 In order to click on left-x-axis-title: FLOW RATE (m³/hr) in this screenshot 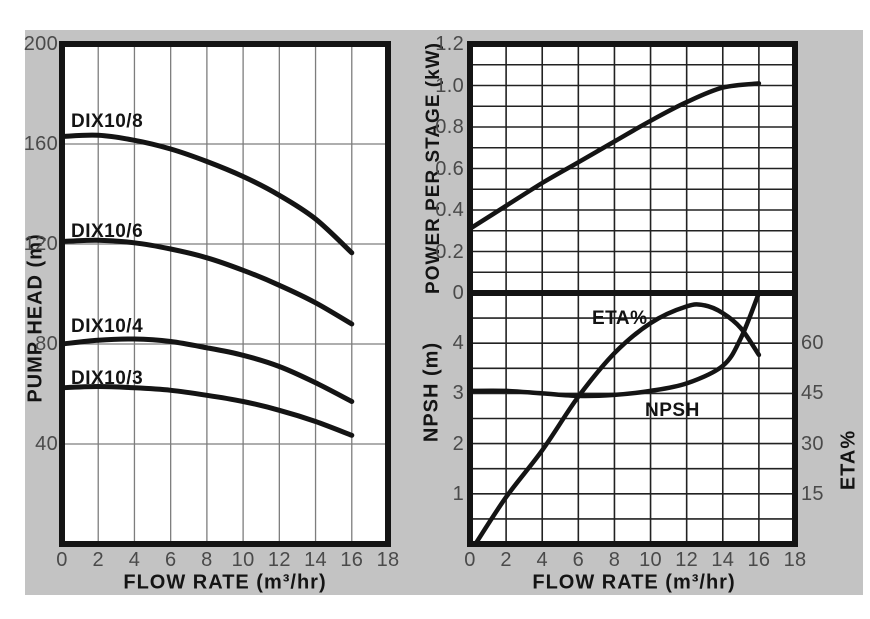, I will do `click(225, 582)`.